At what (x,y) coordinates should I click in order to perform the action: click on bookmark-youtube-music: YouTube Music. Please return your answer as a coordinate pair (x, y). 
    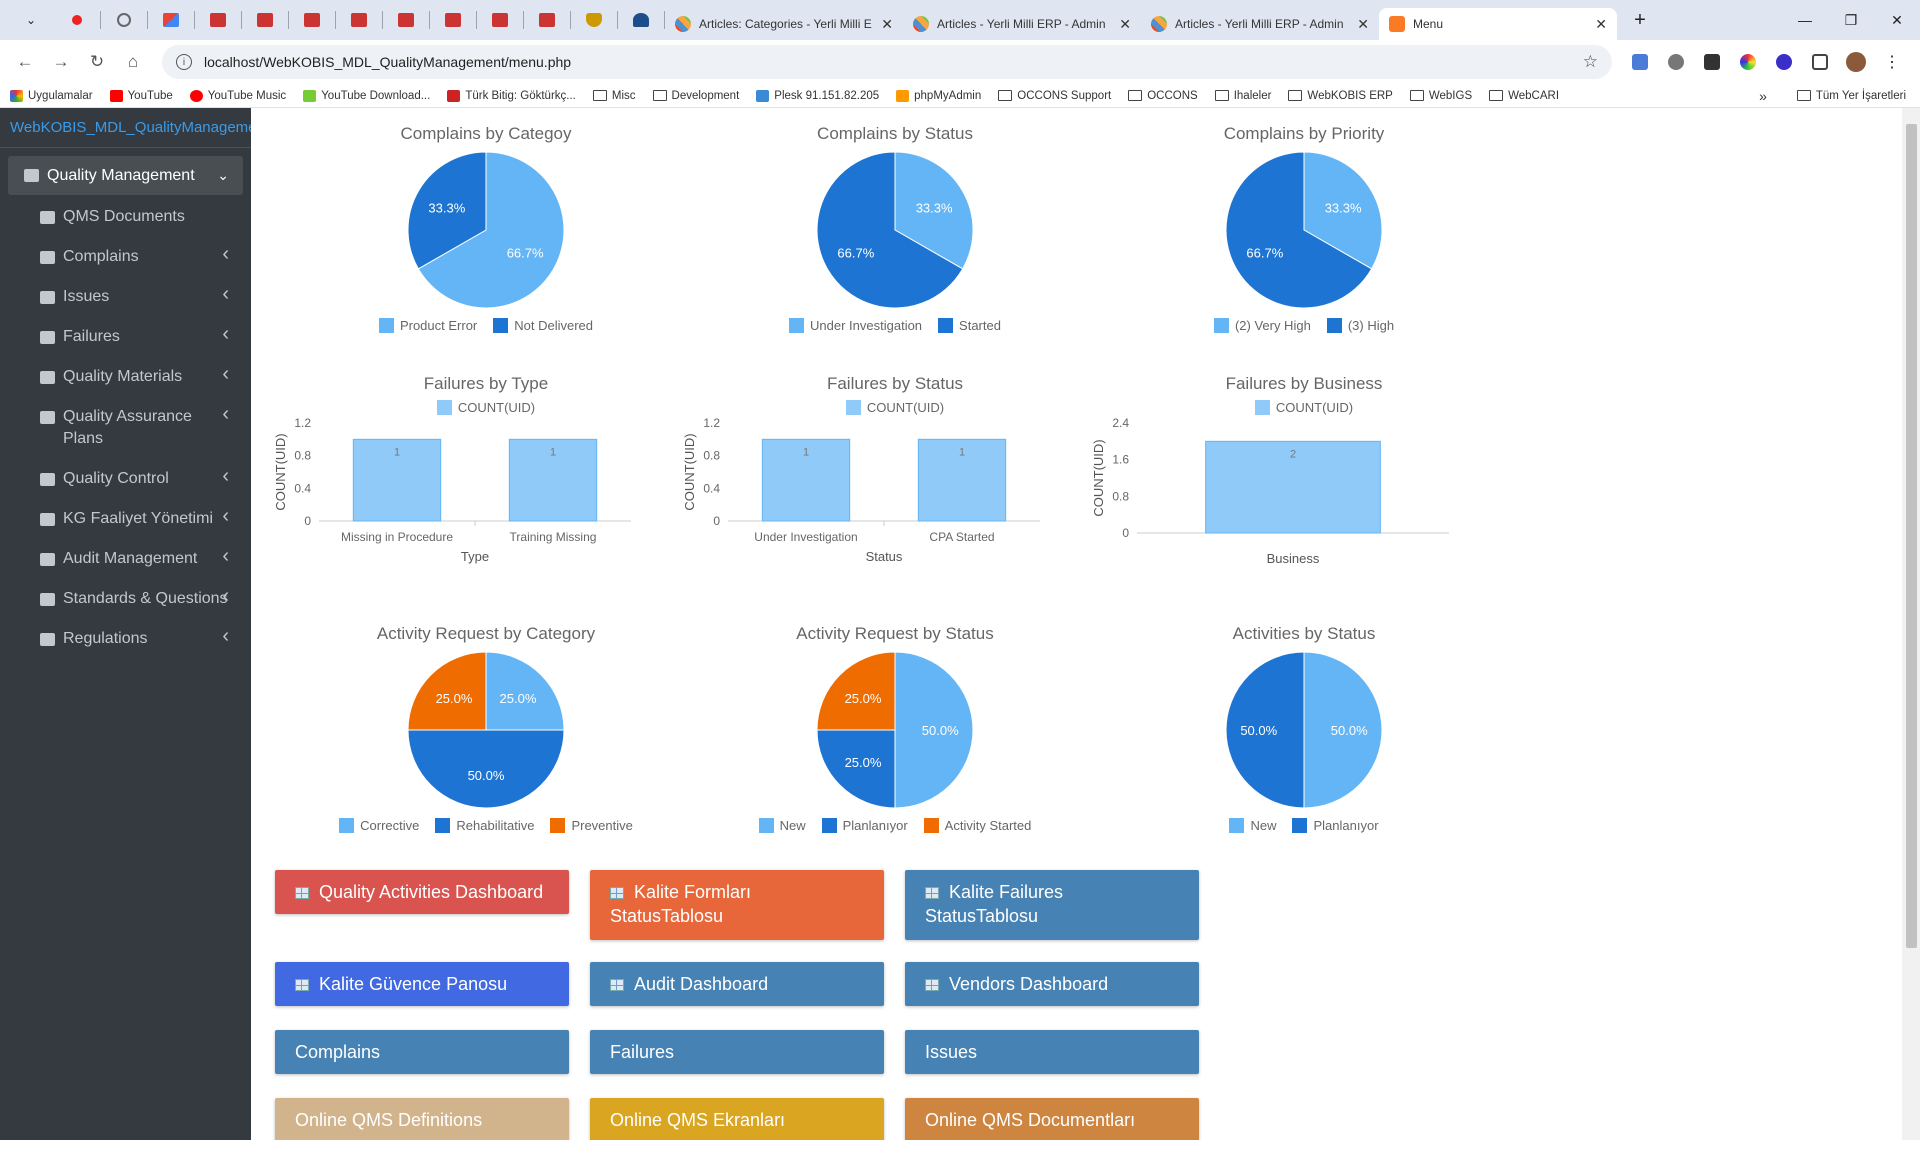
    Looking at the image, I should click on (237, 95).